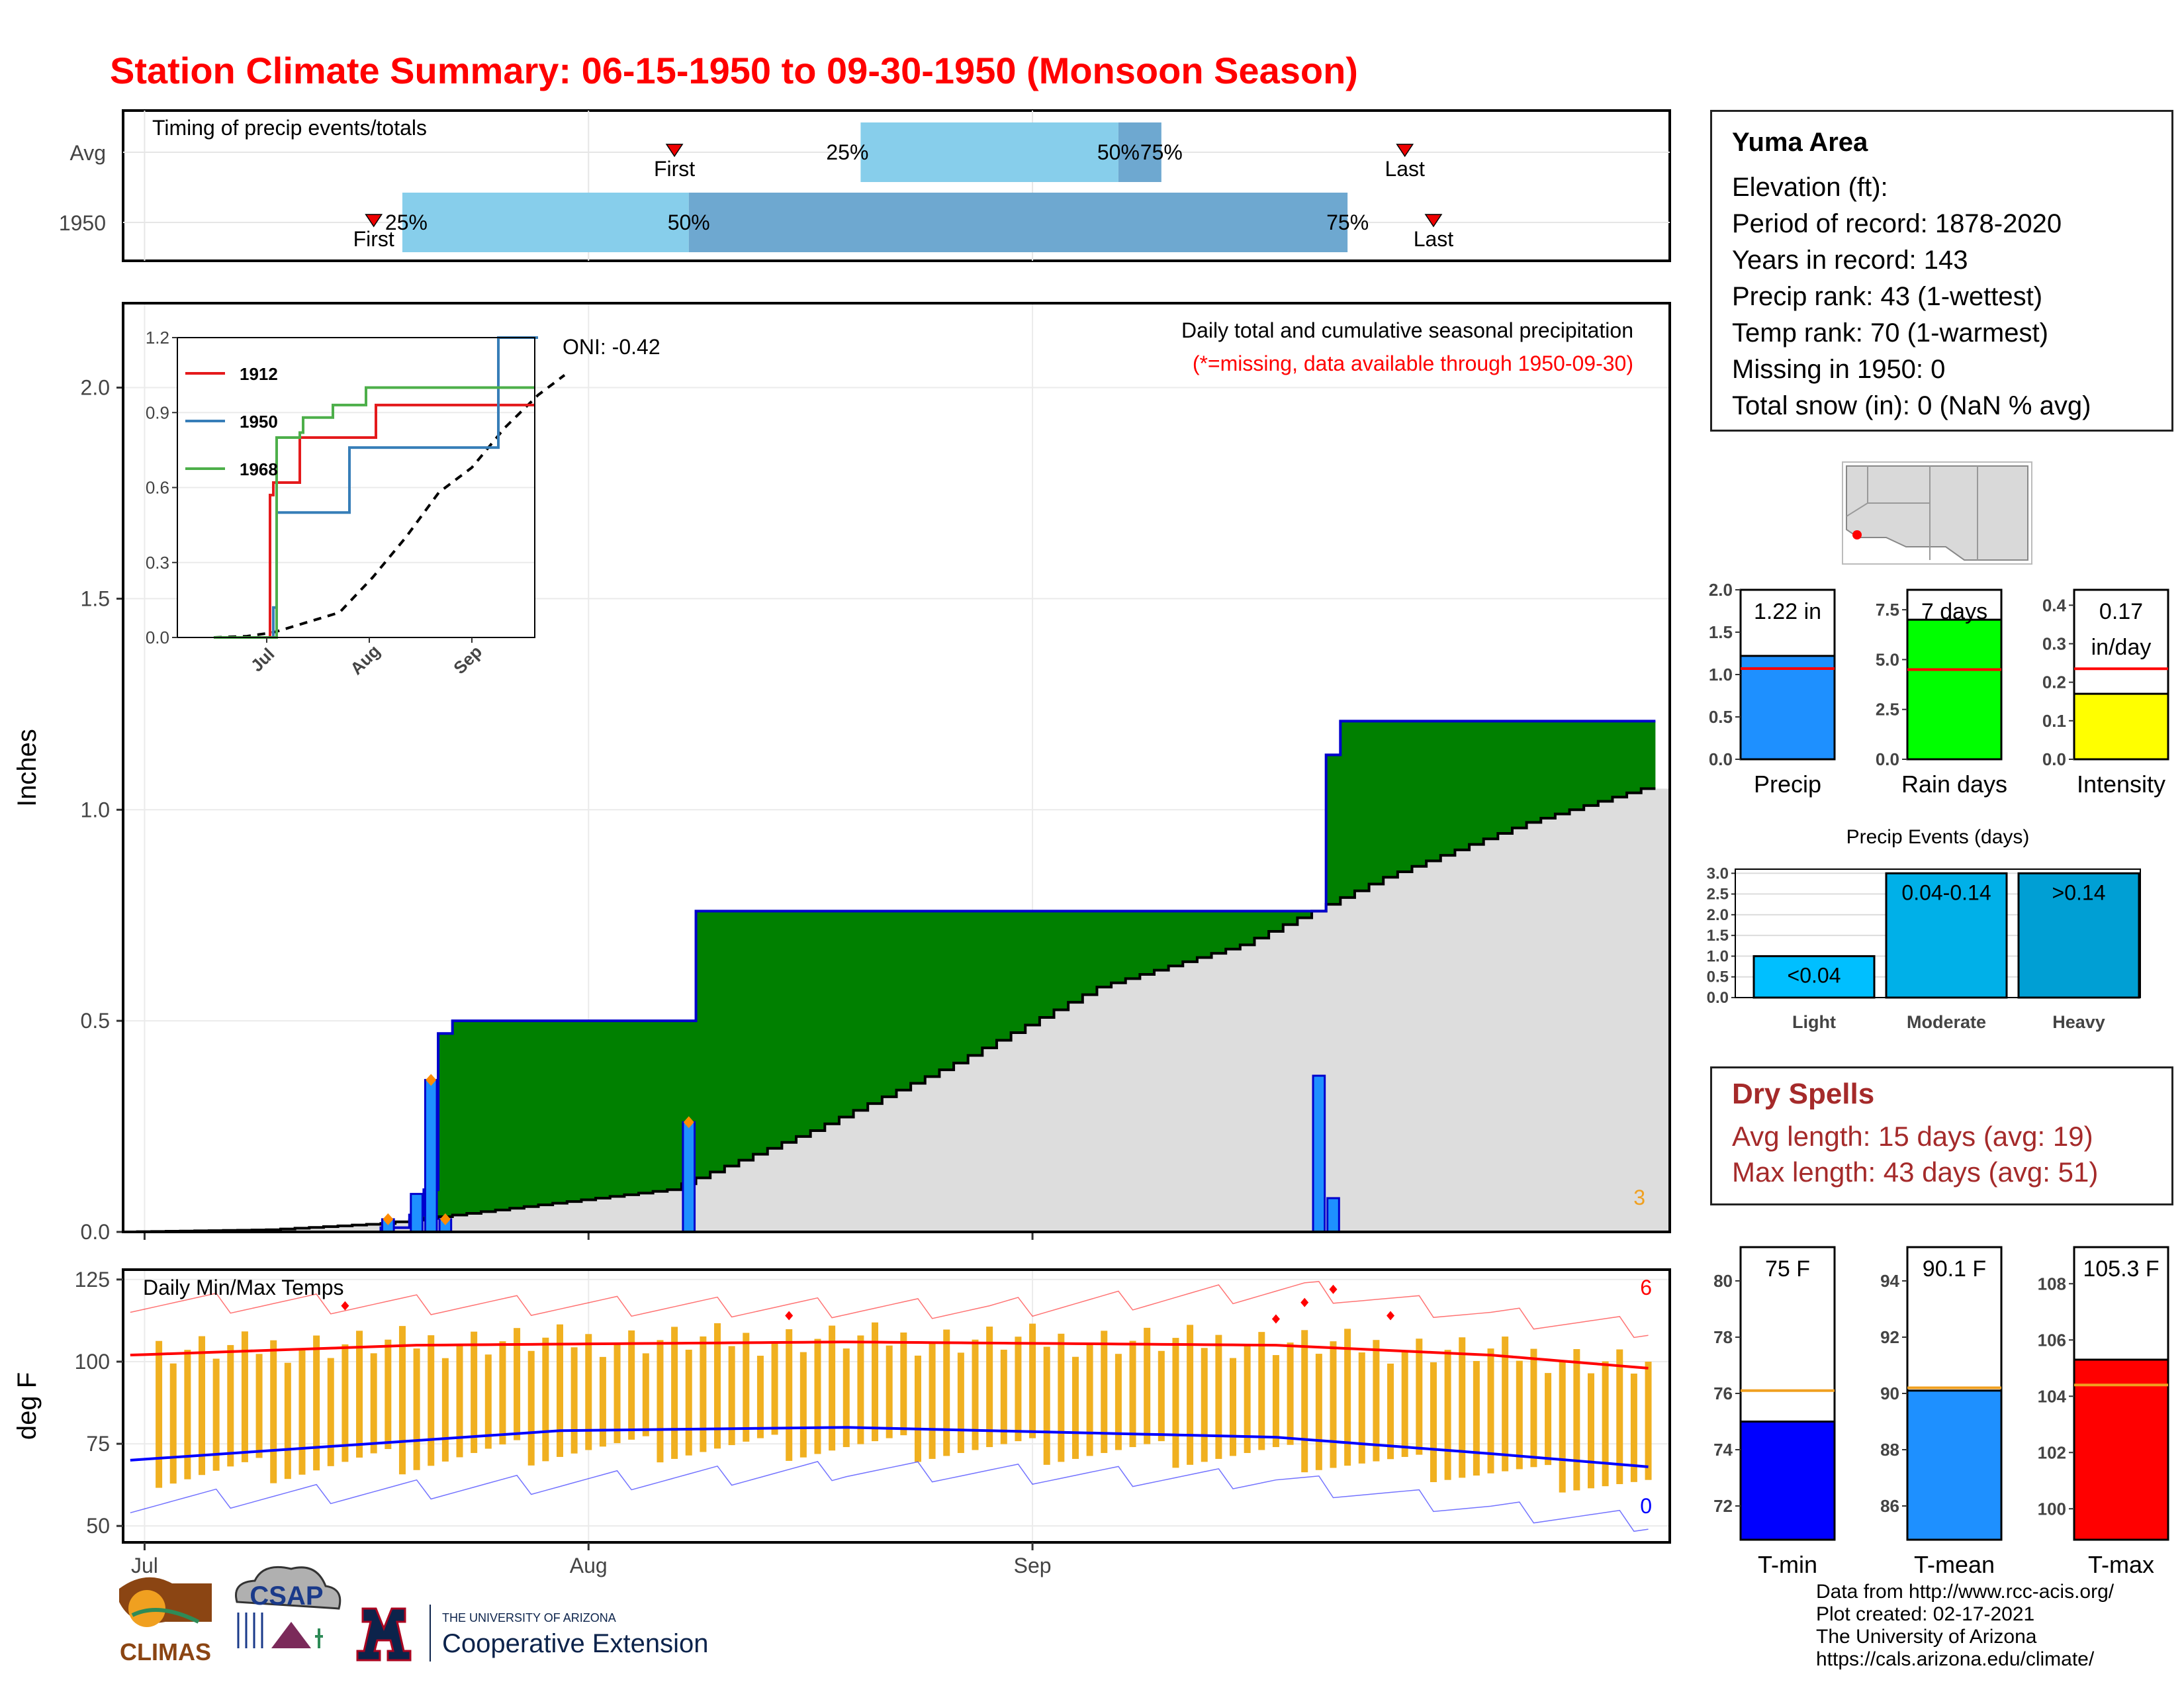  What do you see at coordinates (2121, 1269) in the screenshot?
I see `temp-summary-value-text: 105.3 F` at bounding box center [2121, 1269].